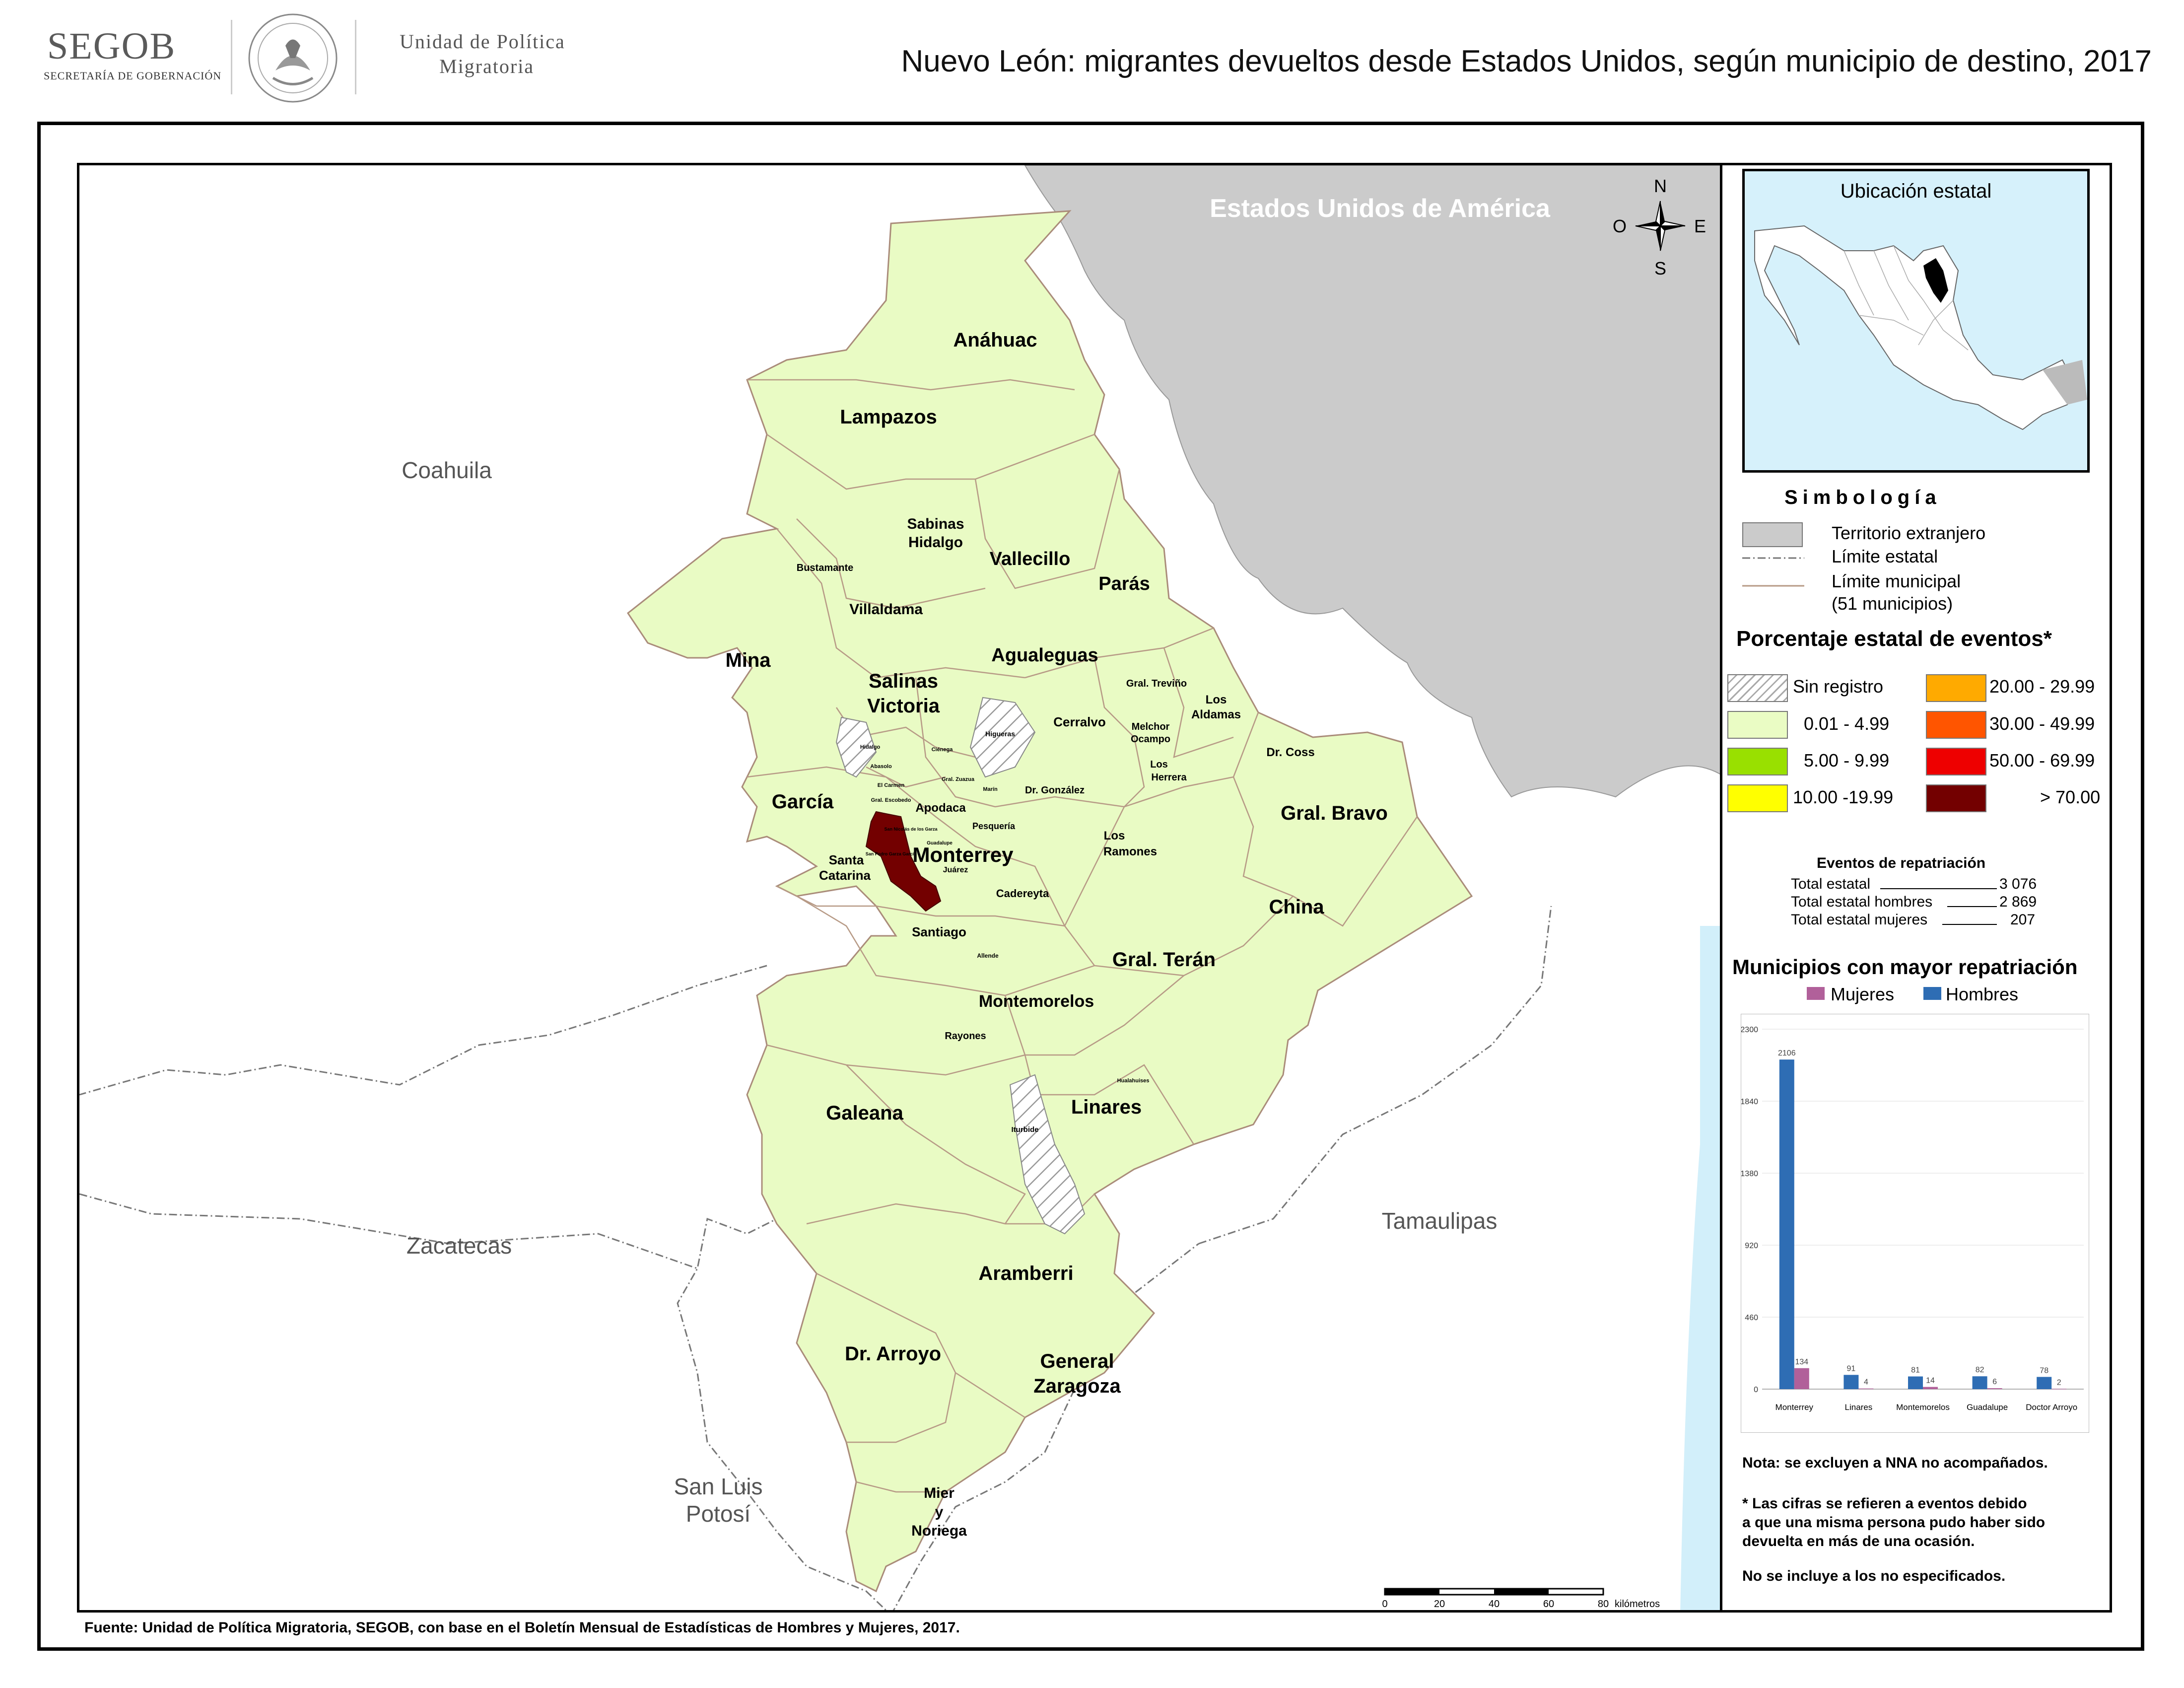 This screenshot has height=1688, width=2184. What do you see at coordinates (803, 802) in the screenshot?
I see `muni-garcia: García` at bounding box center [803, 802].